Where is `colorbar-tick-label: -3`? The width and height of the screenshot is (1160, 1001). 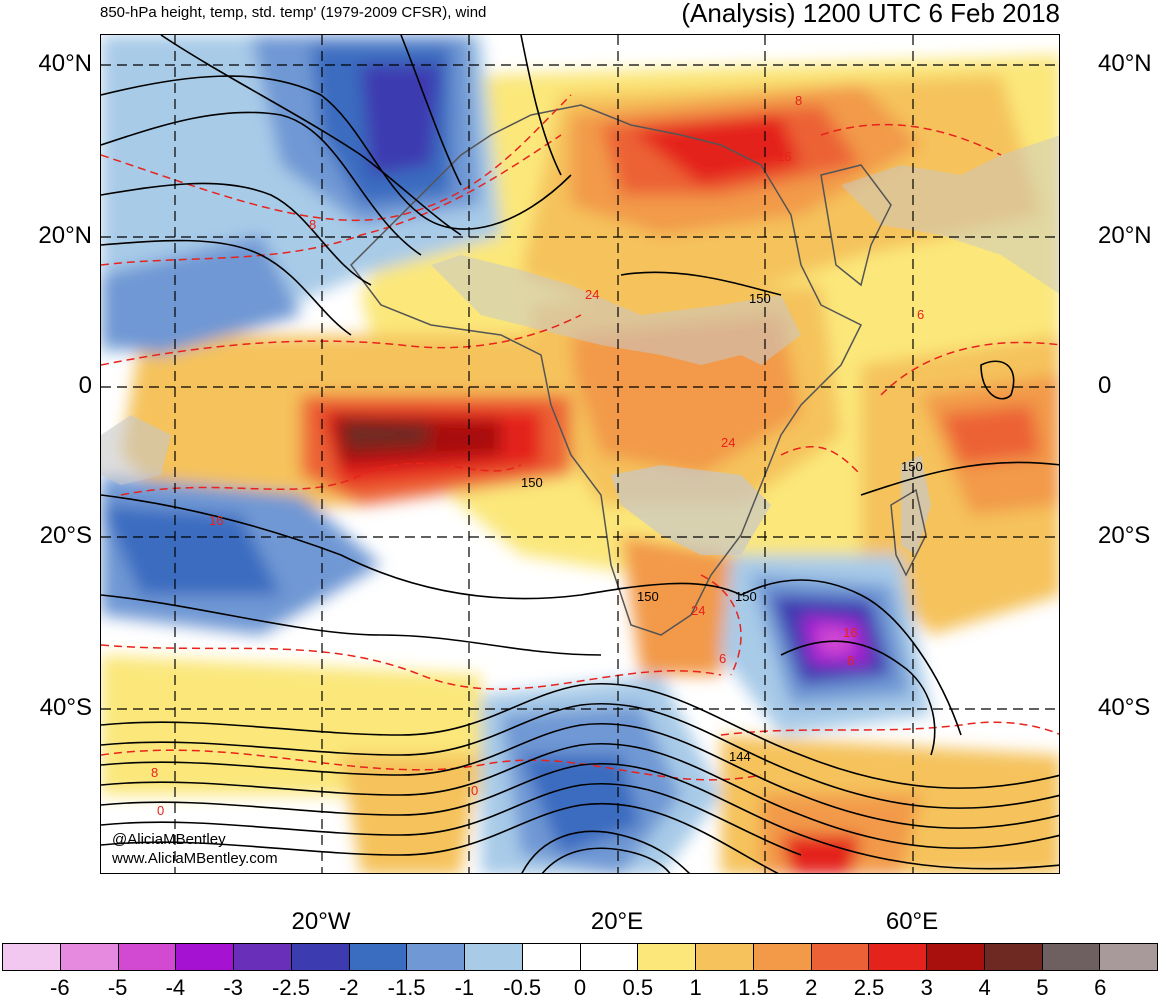 colorbar-tick-label: -3 is located at coordinates (233, 987).